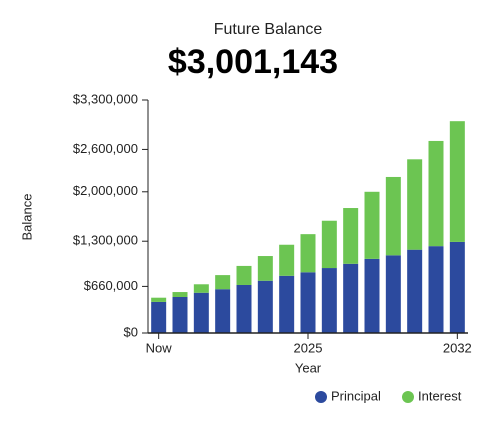 The height and width of the screenshot is (423, 489). I want to click on y-tick-label: $2,000,000, so click(105, 190).